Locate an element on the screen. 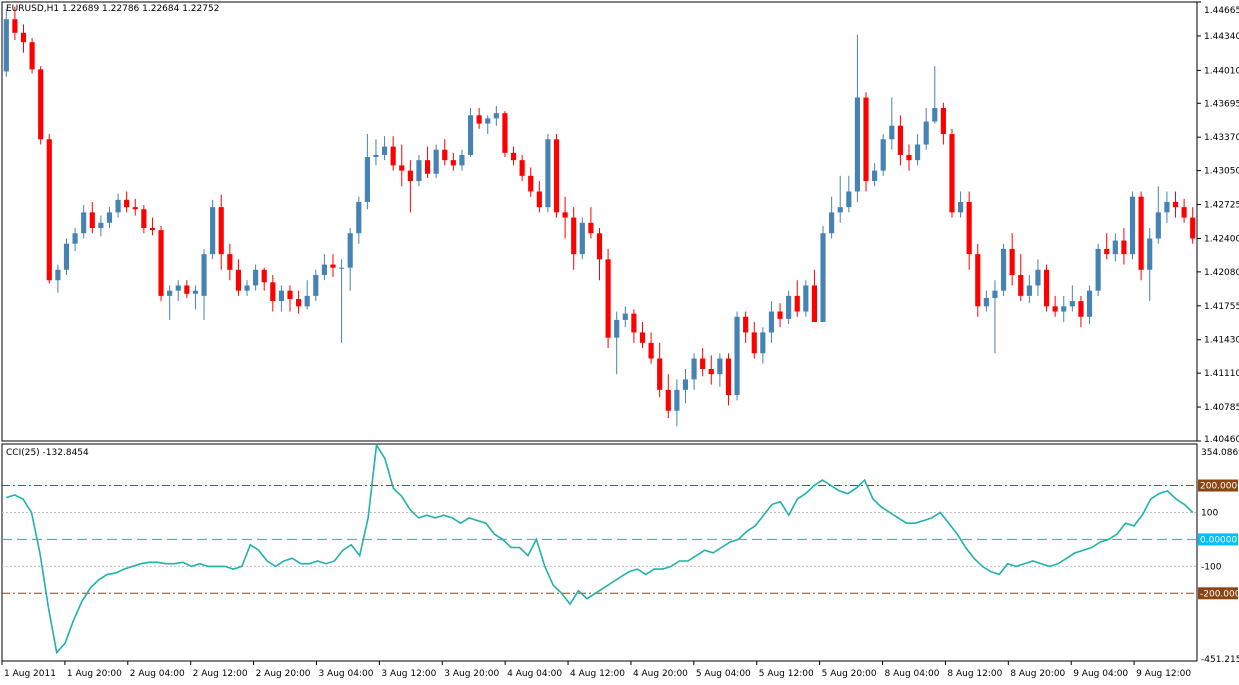 The height and width of the screenshot is (685, 1239). time-tick-label: 9 Aug 12:00 is located at coordinates (1163, 674).